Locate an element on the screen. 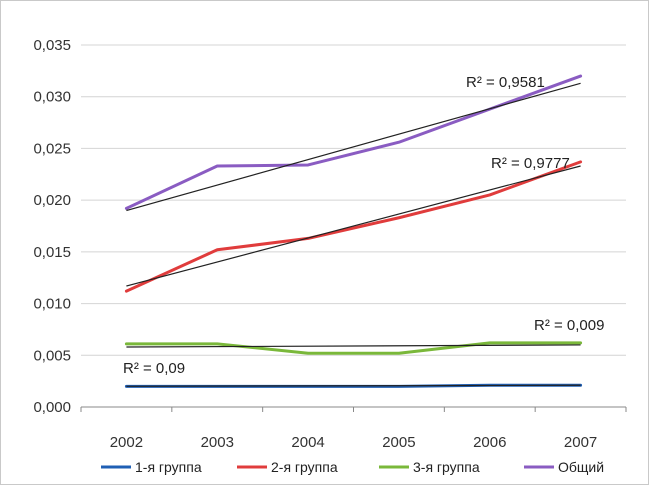  x-axis-ticks: 2002 2003 2004 2005 2006 2007 is located at coordinates (353, 429).